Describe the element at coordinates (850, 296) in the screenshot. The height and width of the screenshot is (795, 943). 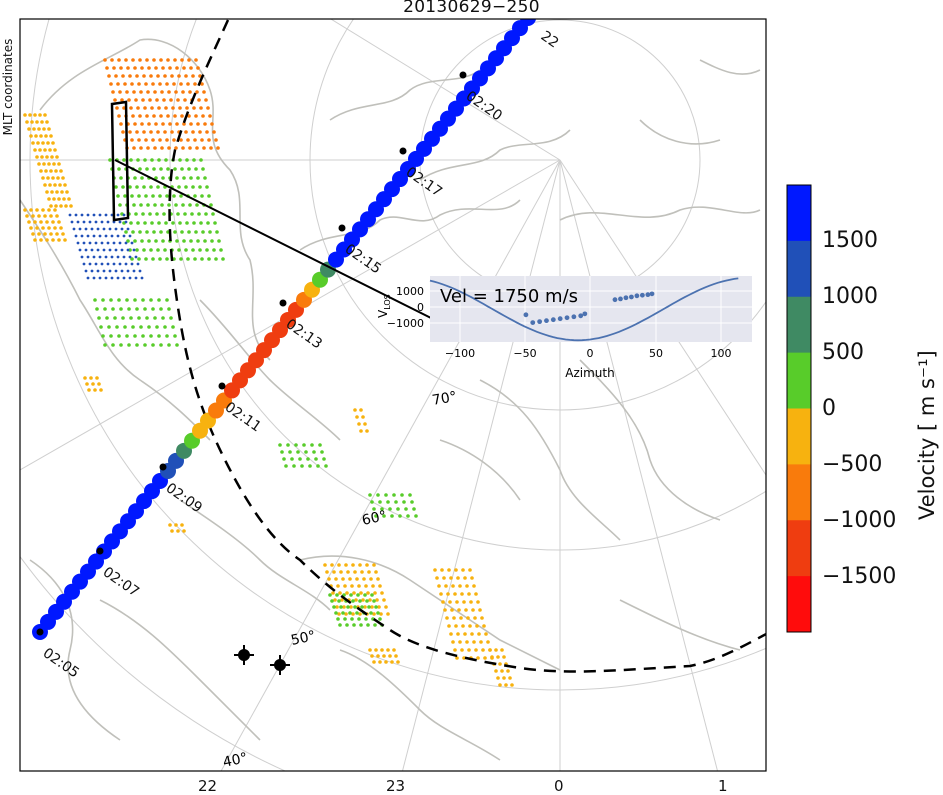
I see `colorbar-tick: 1000` at that location.